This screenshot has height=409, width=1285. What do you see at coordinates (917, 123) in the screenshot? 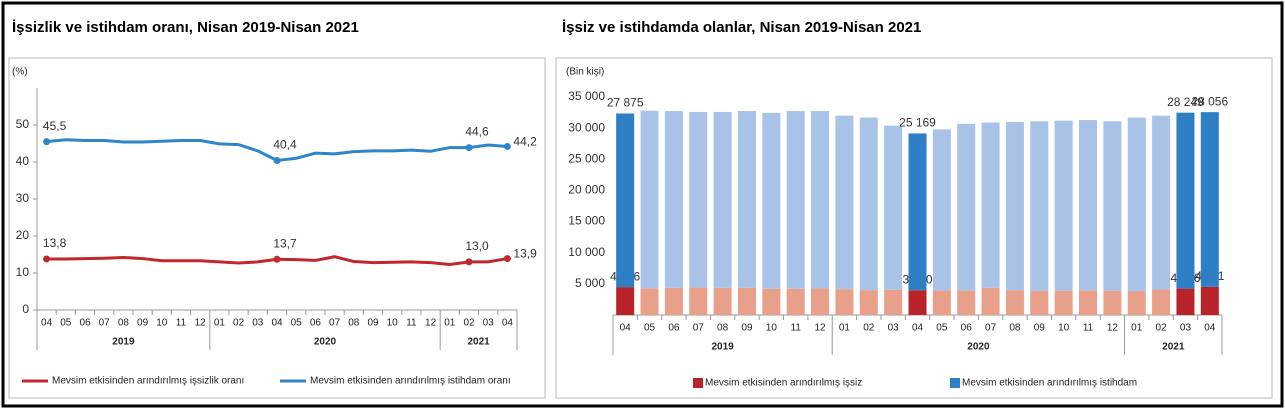
I see `data-label: 25 169` at bounding box center [917, 123].